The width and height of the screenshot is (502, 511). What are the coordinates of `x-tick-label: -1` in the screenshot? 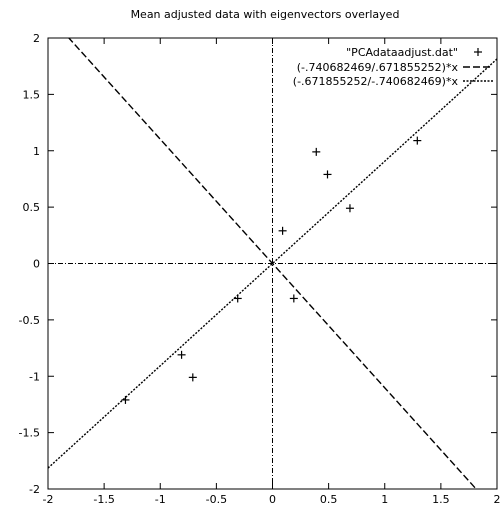 It's located at (160, 499).